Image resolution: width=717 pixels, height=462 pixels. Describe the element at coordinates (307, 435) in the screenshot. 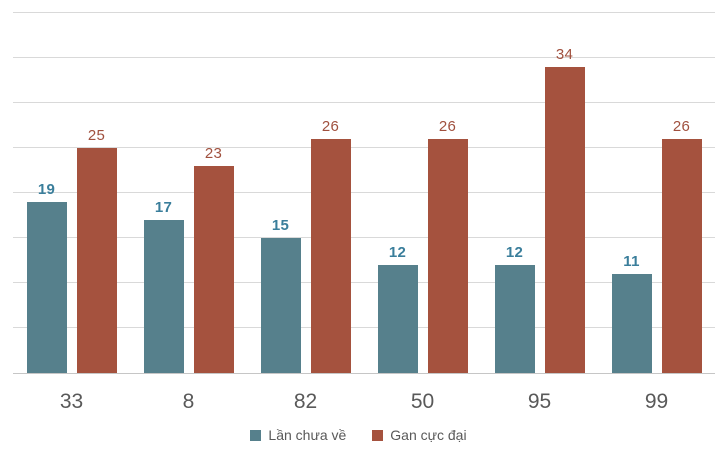

I see `legend-label: Lần chưa về` at that location.